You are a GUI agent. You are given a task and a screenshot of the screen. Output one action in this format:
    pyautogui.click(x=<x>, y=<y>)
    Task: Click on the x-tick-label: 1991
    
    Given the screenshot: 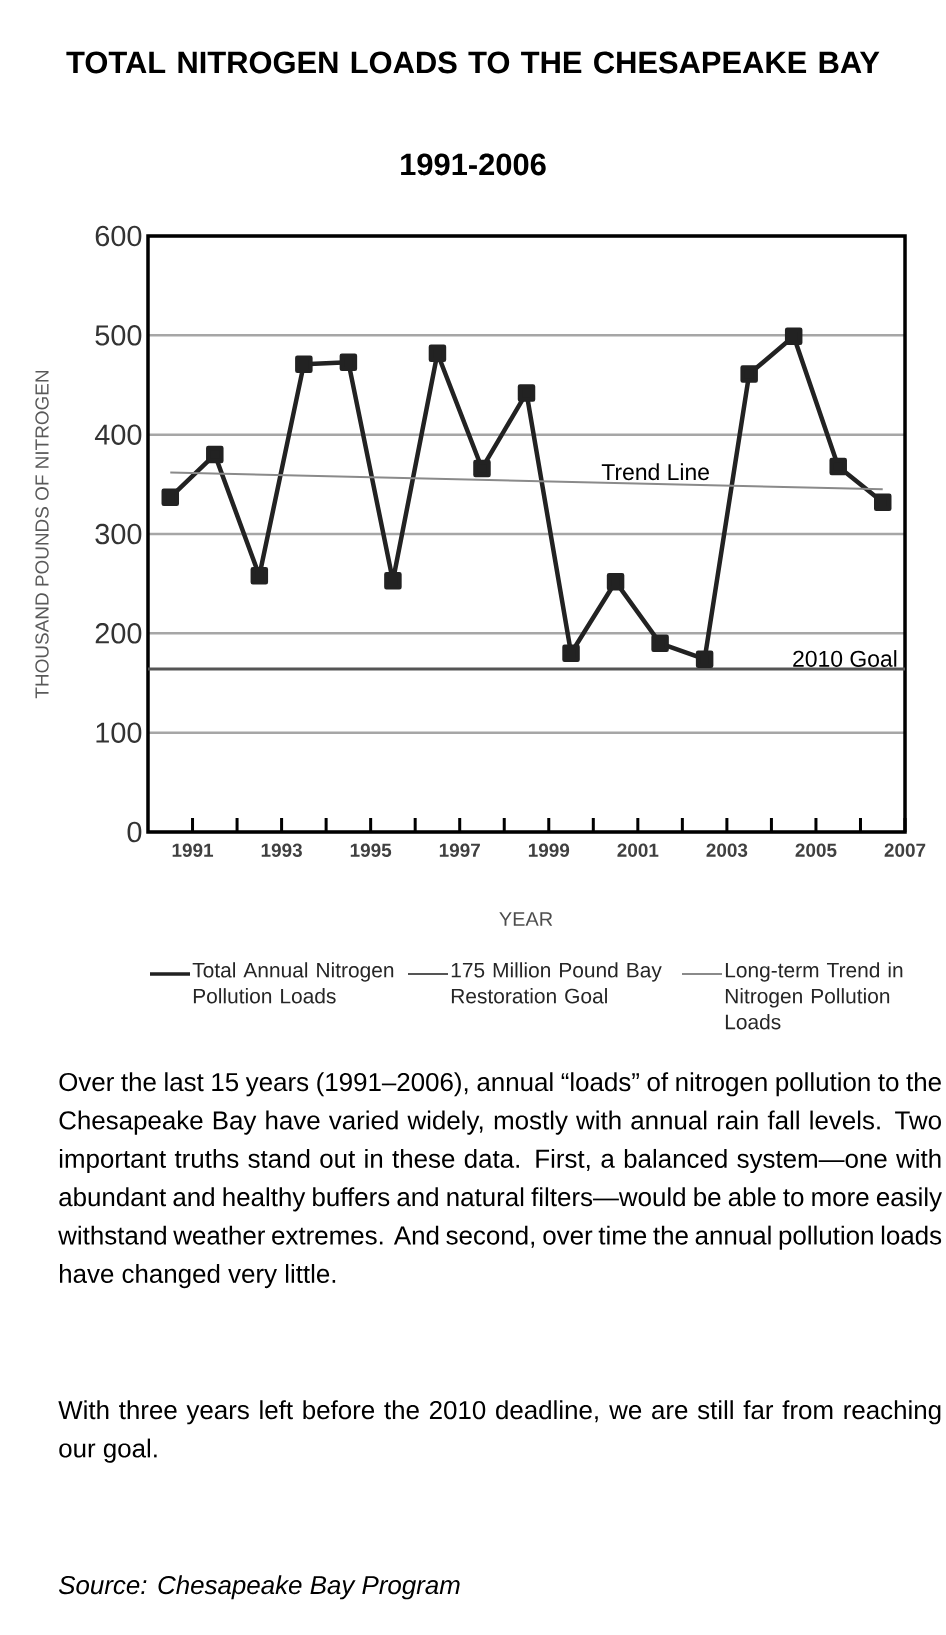 What is the action you would take?
    pyautogui.click(x=193, y=850)
    